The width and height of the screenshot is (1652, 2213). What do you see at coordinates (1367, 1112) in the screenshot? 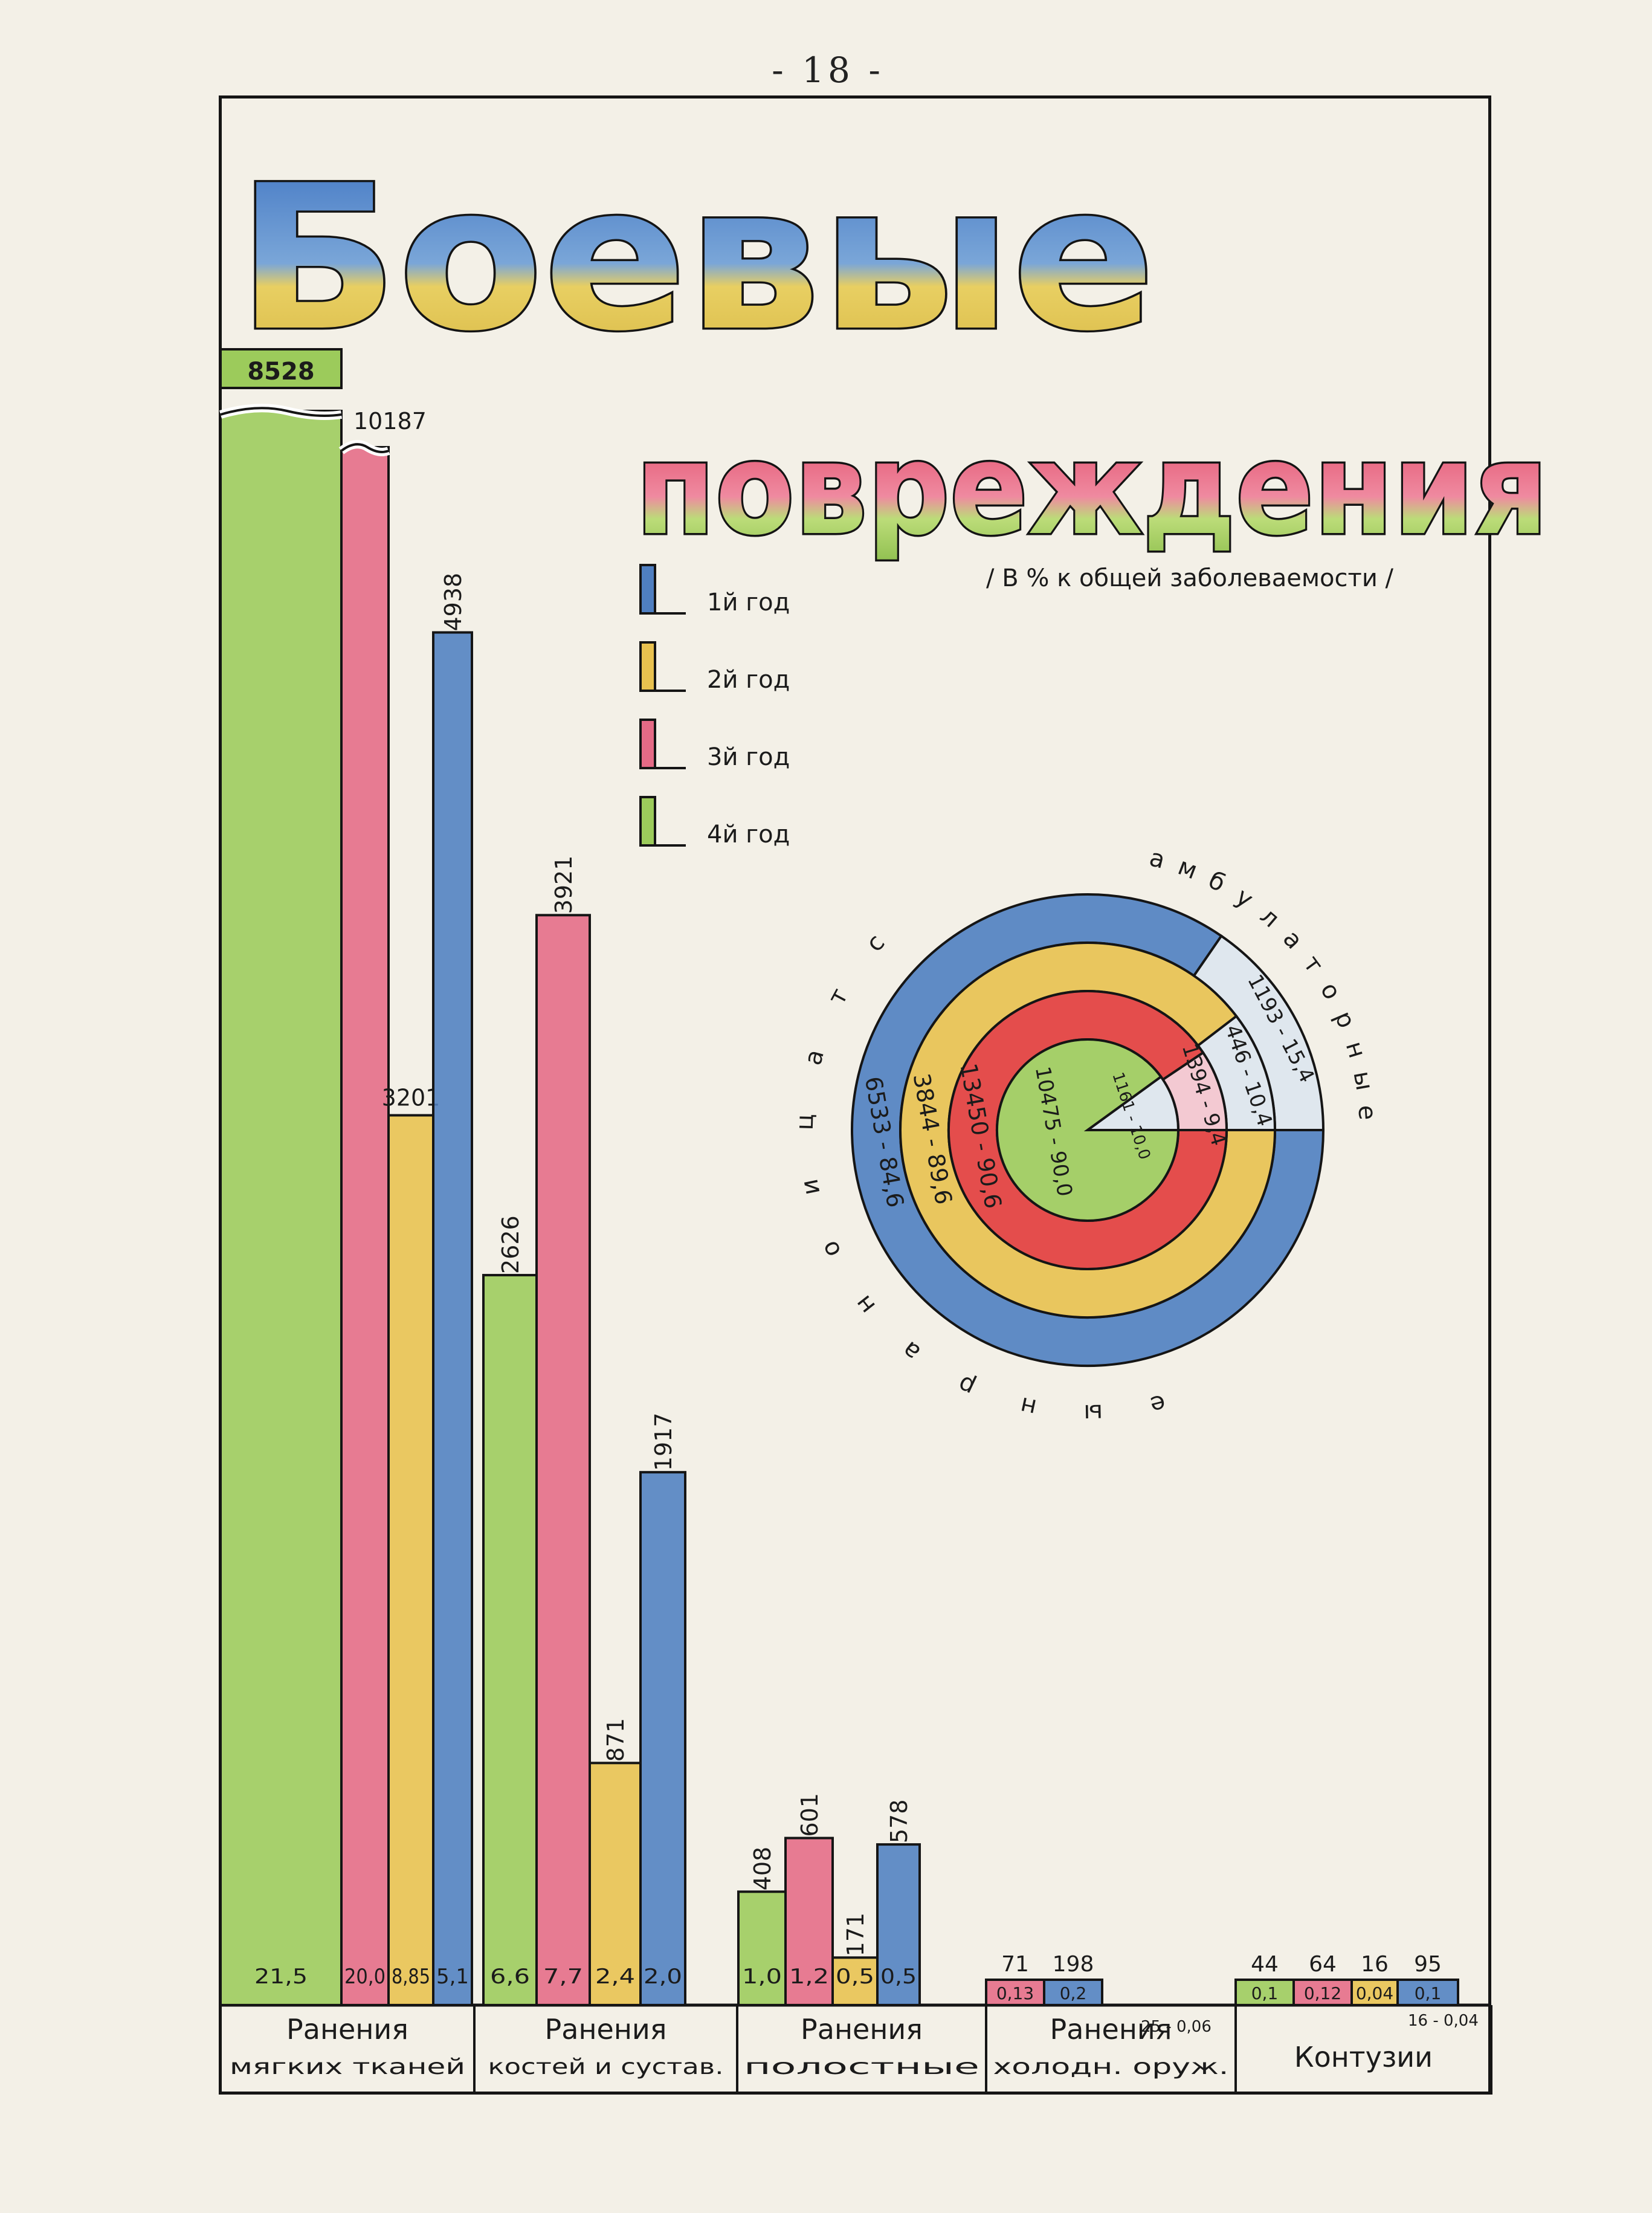
I see `arc-label-ambulatory: е` at bounding box center [1367, 1112].